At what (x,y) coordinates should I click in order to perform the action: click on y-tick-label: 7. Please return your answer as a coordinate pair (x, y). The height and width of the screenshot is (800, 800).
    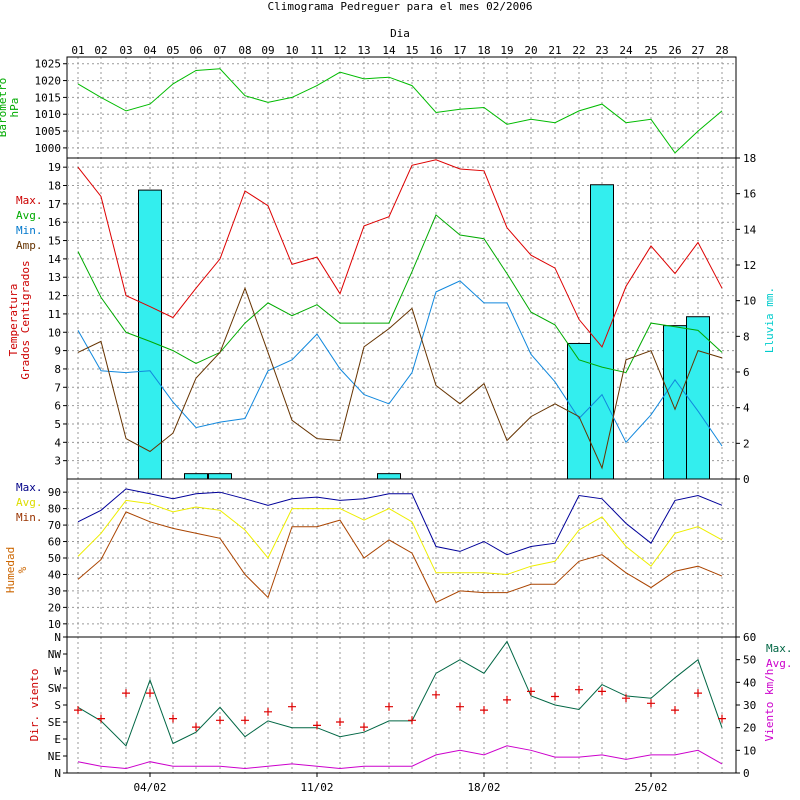
    Looking at the image, I should click on (57, 387).